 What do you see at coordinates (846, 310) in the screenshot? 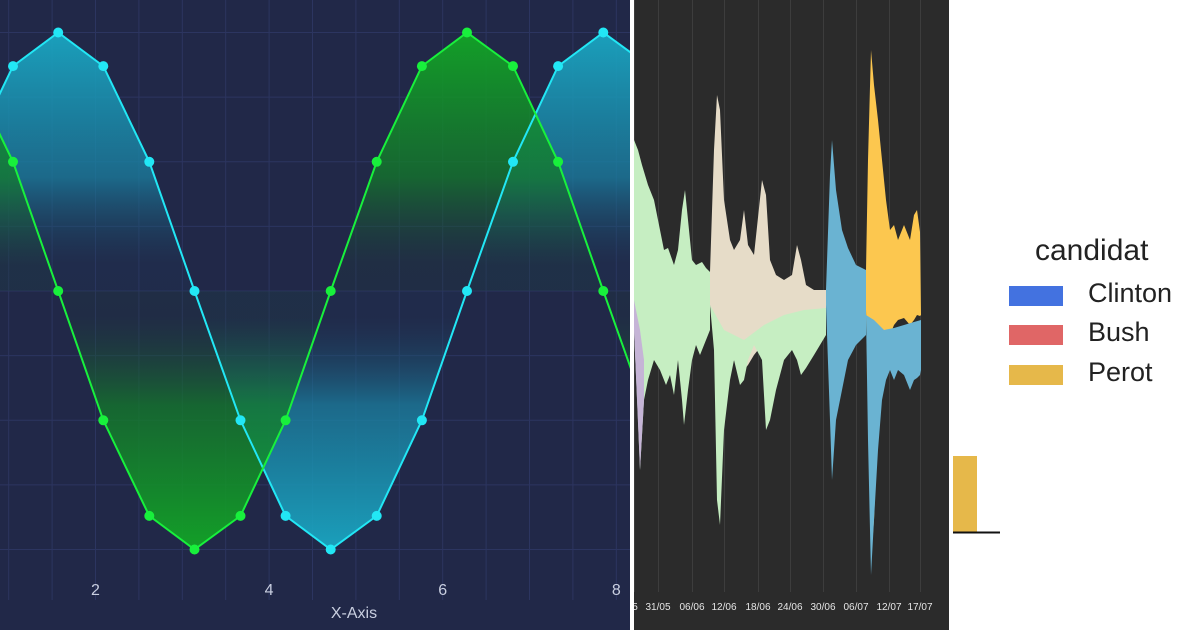
I see `stream-blue` at bounding box center [846, 310].